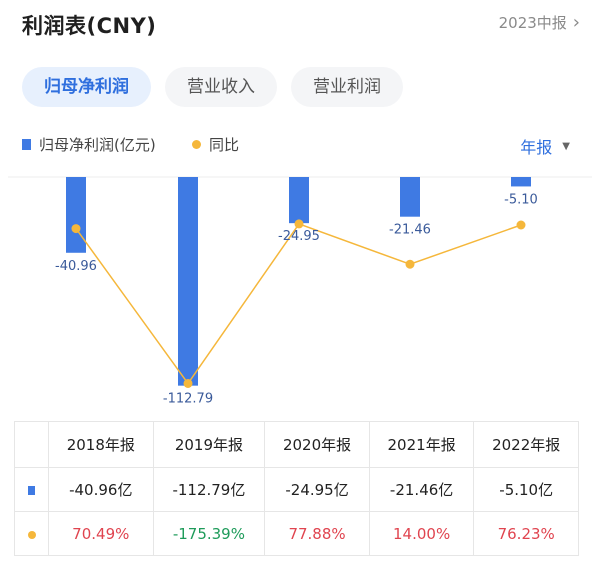  What do you see at coordinates (101, 533) in the screenshot?
I see `cell-yoy-2018: 70.49%` at bounding box center [101, 533].